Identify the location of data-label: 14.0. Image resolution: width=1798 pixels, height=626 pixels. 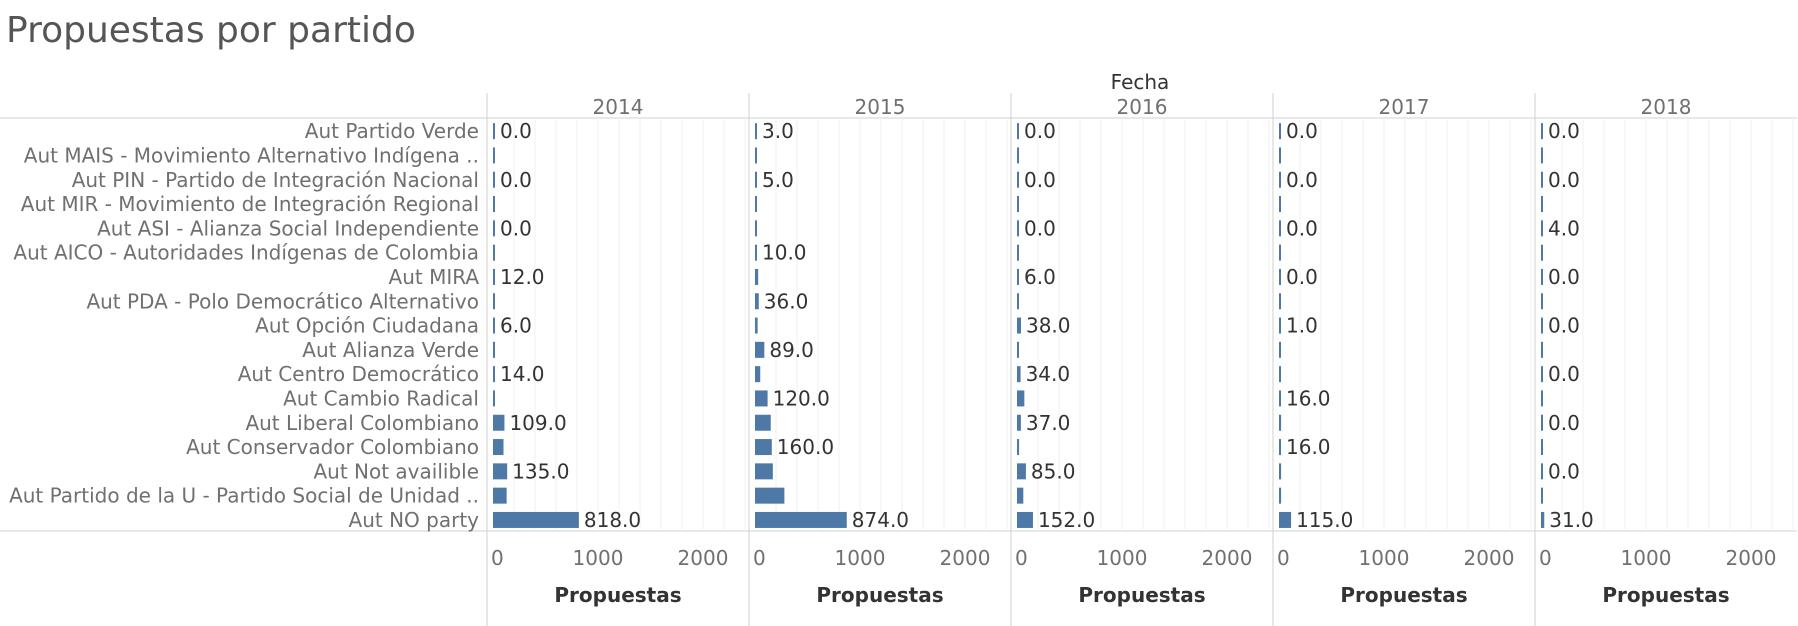
(522, 374).